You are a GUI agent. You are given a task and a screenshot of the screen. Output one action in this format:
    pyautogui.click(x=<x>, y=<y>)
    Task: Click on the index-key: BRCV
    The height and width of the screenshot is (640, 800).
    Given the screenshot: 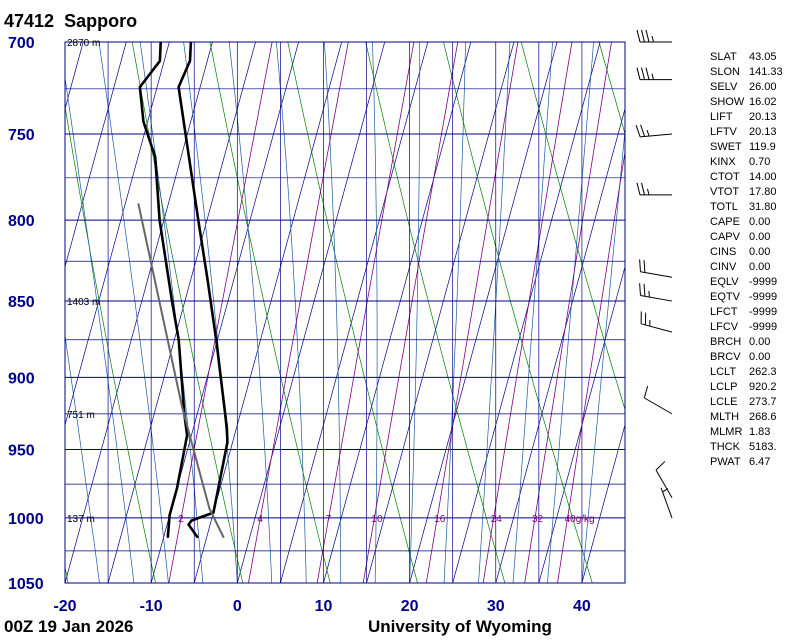 What is the action you would take?
    pyautogui.click(x=725, y=357)
    